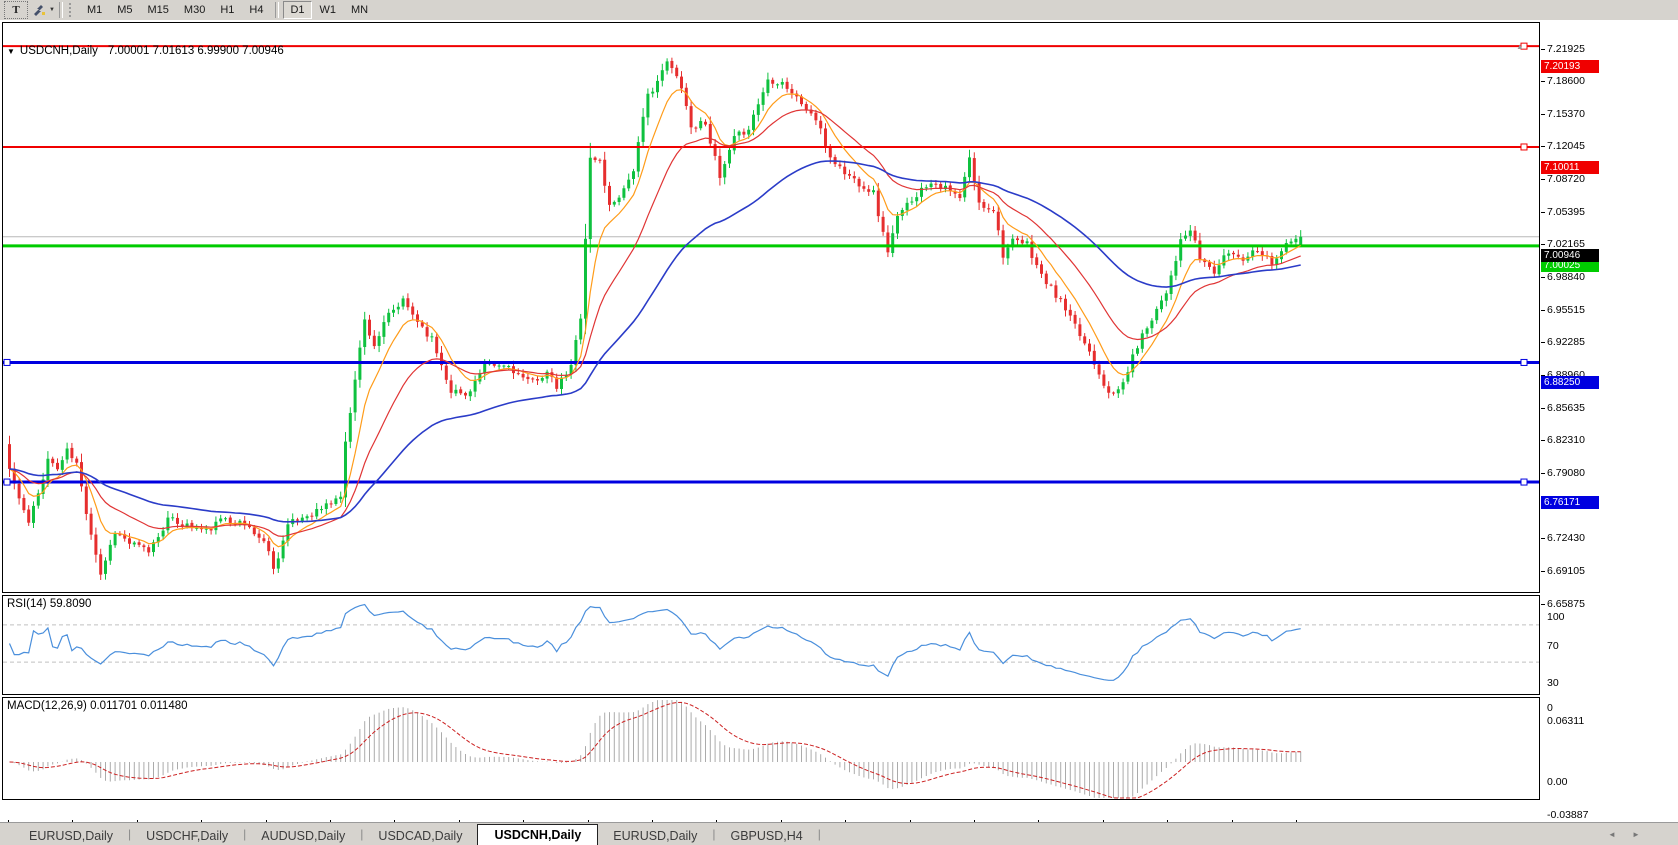  Describe the element at coordinates (654, 642) in the screenshot. I see `rsi-line` at that location.